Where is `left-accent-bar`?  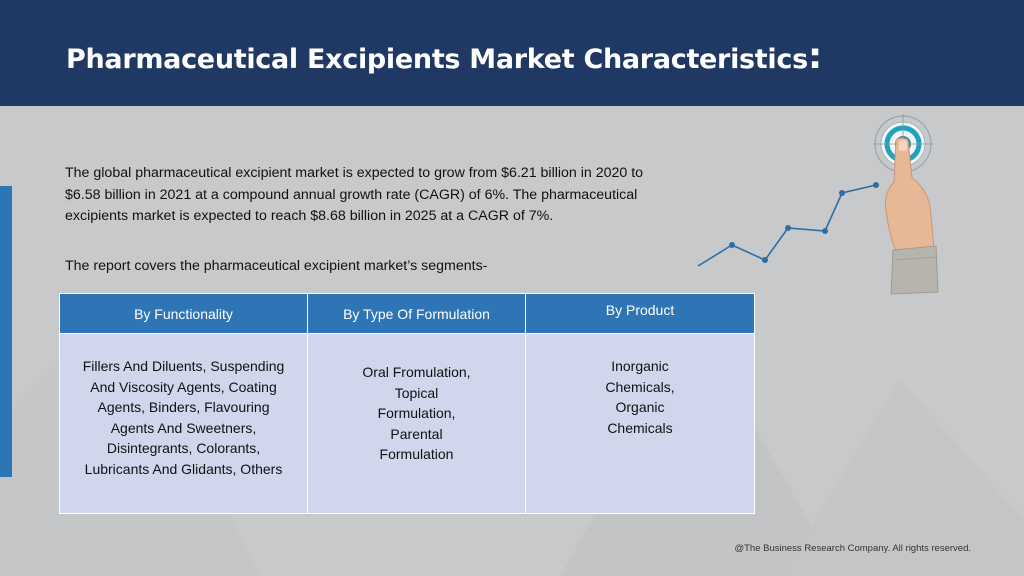
left-accent-bar is located at coordinates (6, 331).